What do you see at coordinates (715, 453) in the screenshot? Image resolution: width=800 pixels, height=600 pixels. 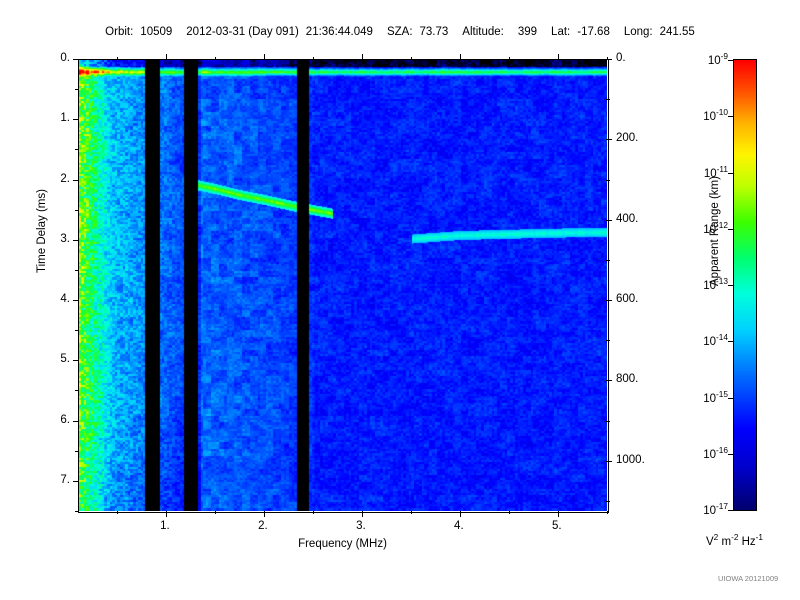 I see `colorbar-tick-label: 10-16` at bounding box center [715, 453].